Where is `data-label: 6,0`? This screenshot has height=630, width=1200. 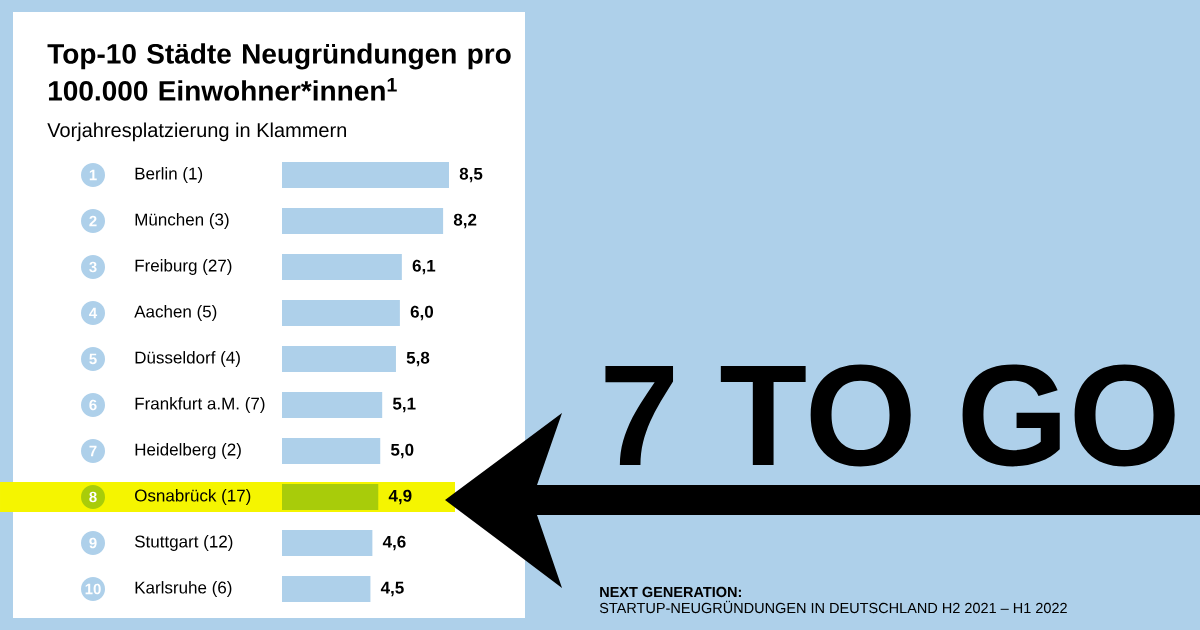
data-label: 6,0 is located at coordinates (422, 313).